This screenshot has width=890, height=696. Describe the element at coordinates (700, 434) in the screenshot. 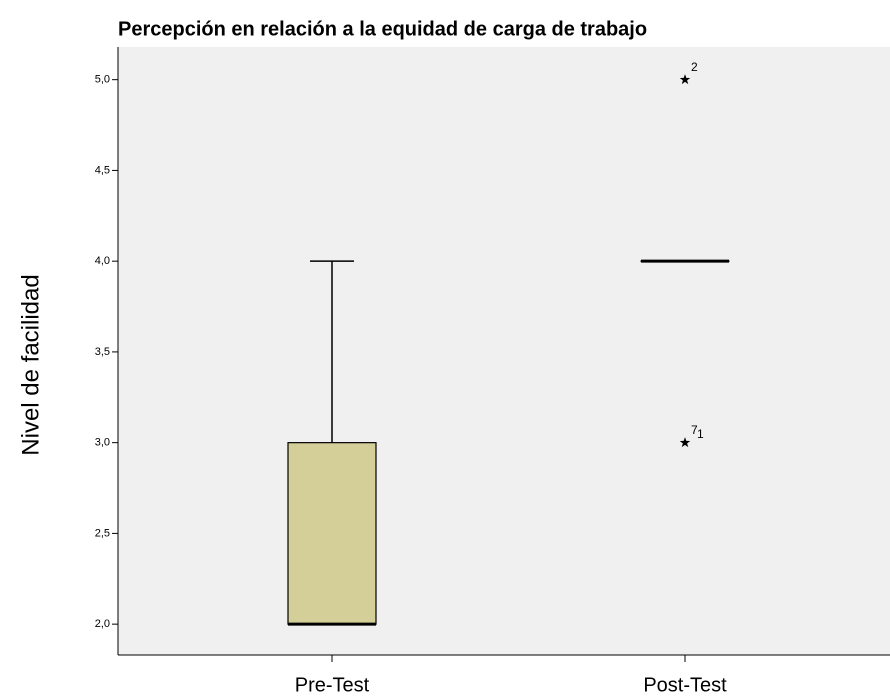

I see `outlier-label: 1` at that location.